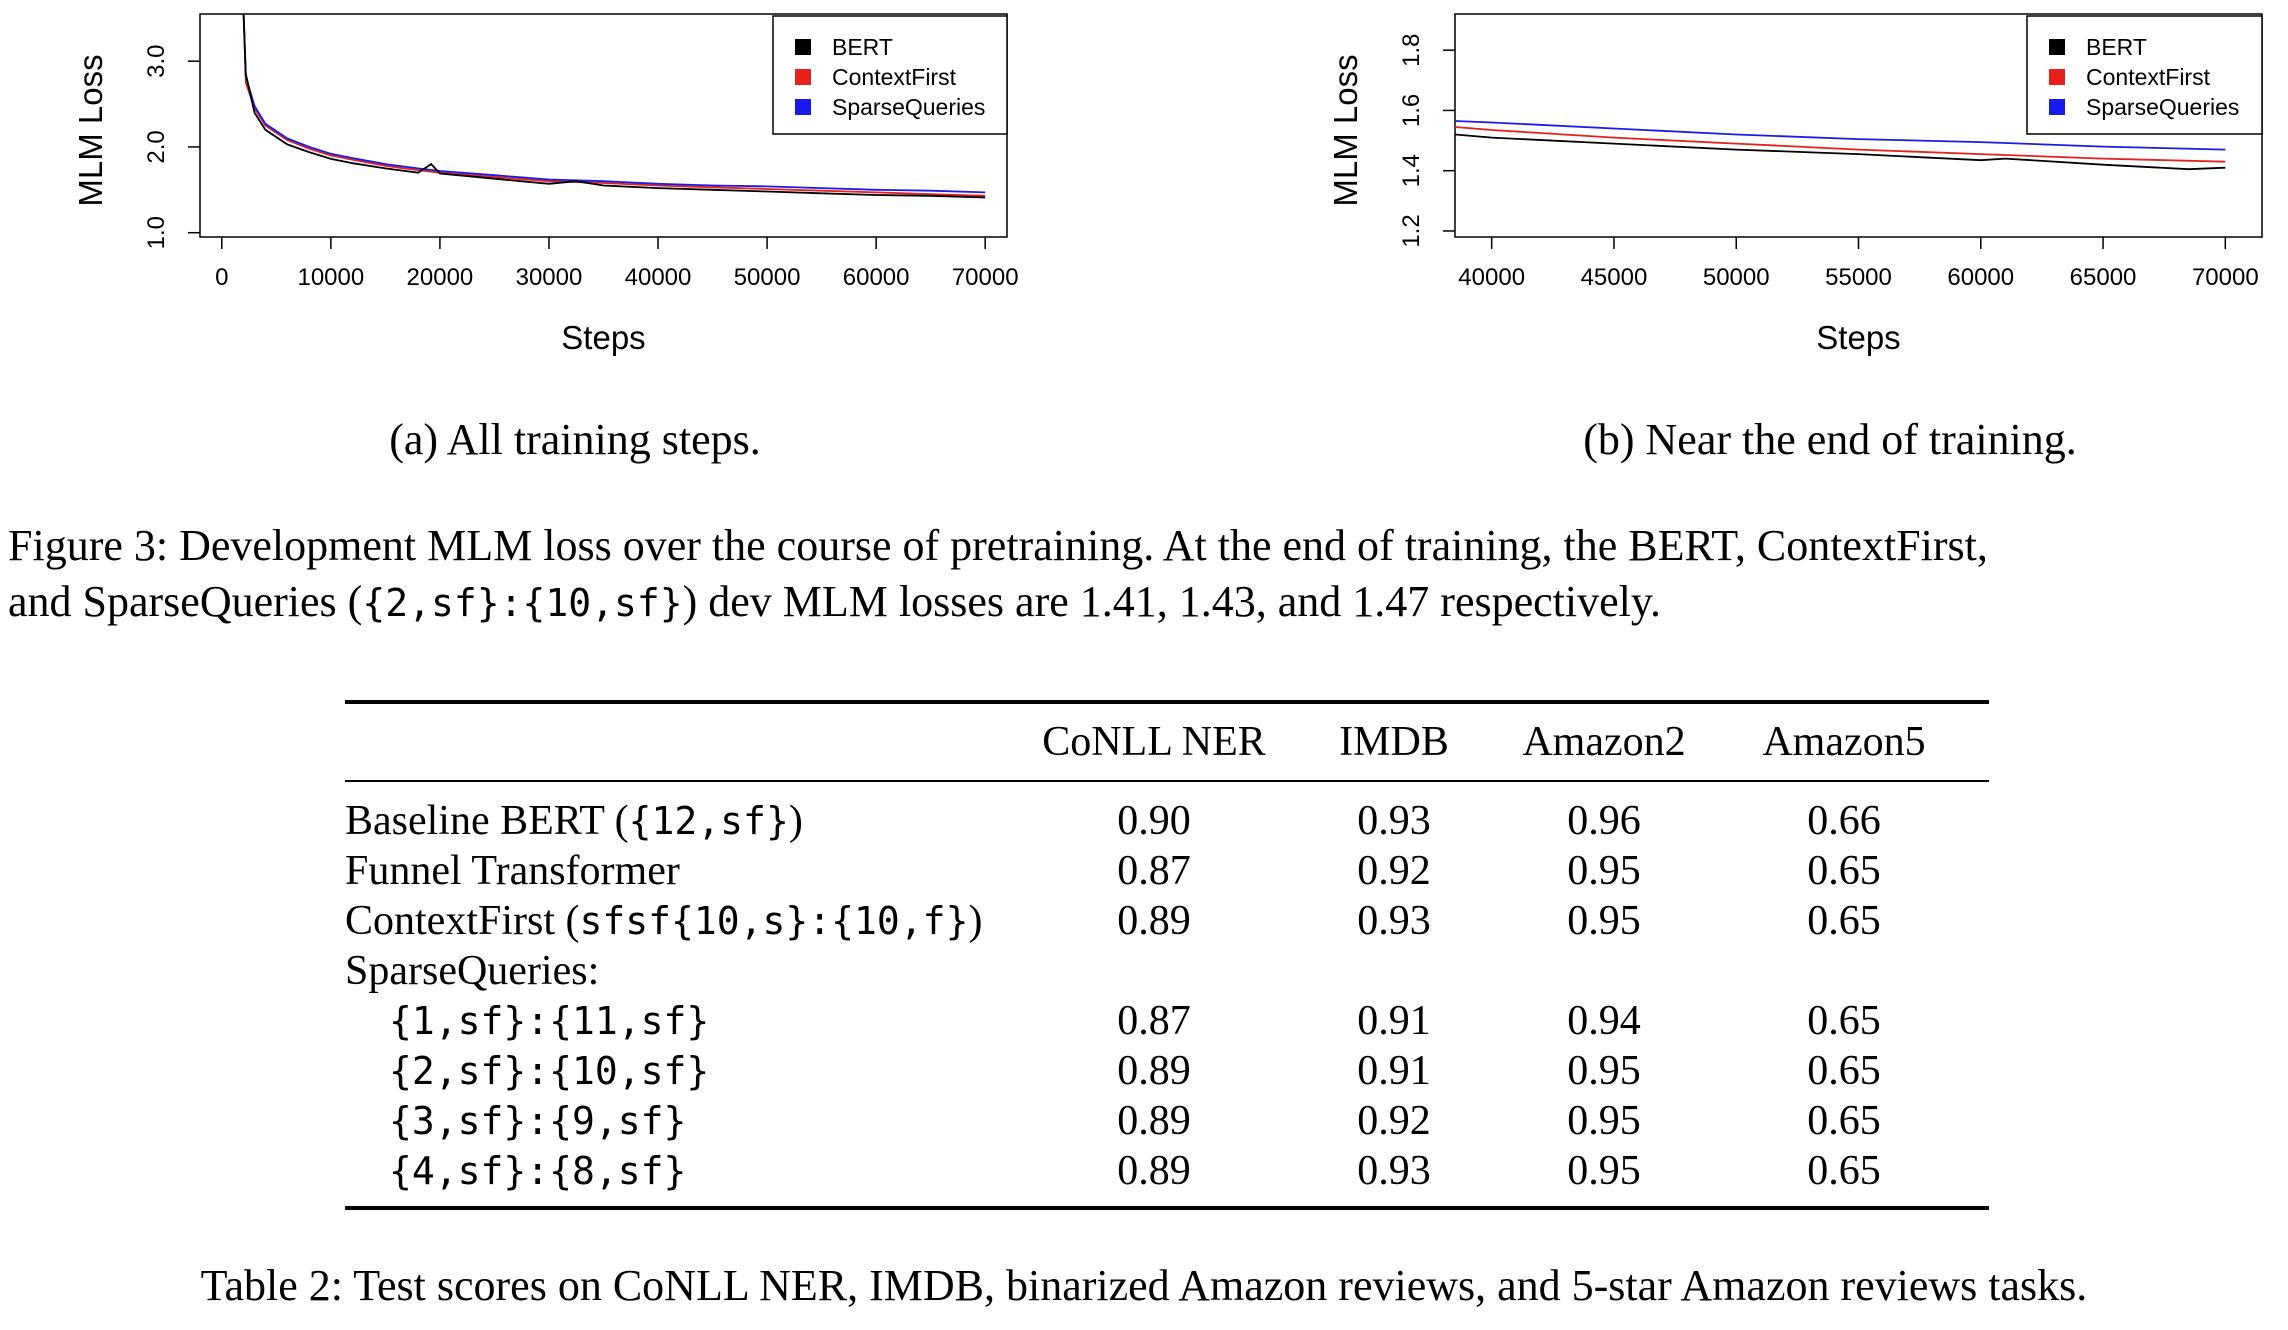 Image resolution: width=2288 pixels, height=1330 pixels. What do you see at coordinates (1604, 742) in the screenshot?
I see `table-header-cell: Amazon2` at bounding box center [1604, 742].